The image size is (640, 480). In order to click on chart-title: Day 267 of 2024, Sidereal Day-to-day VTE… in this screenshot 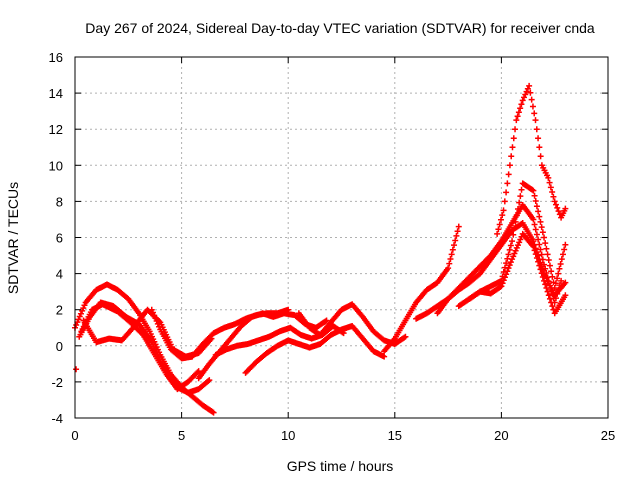, I will do `click(340, 28)`.